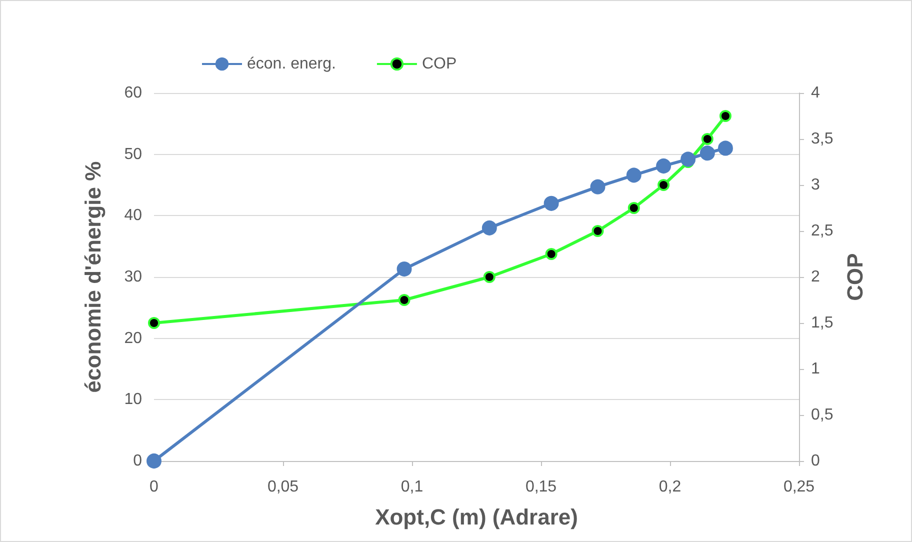 The width and height of the screenshot is (912, 542). I want to click on y2-tick-label: 2,5, so click(822, 231).